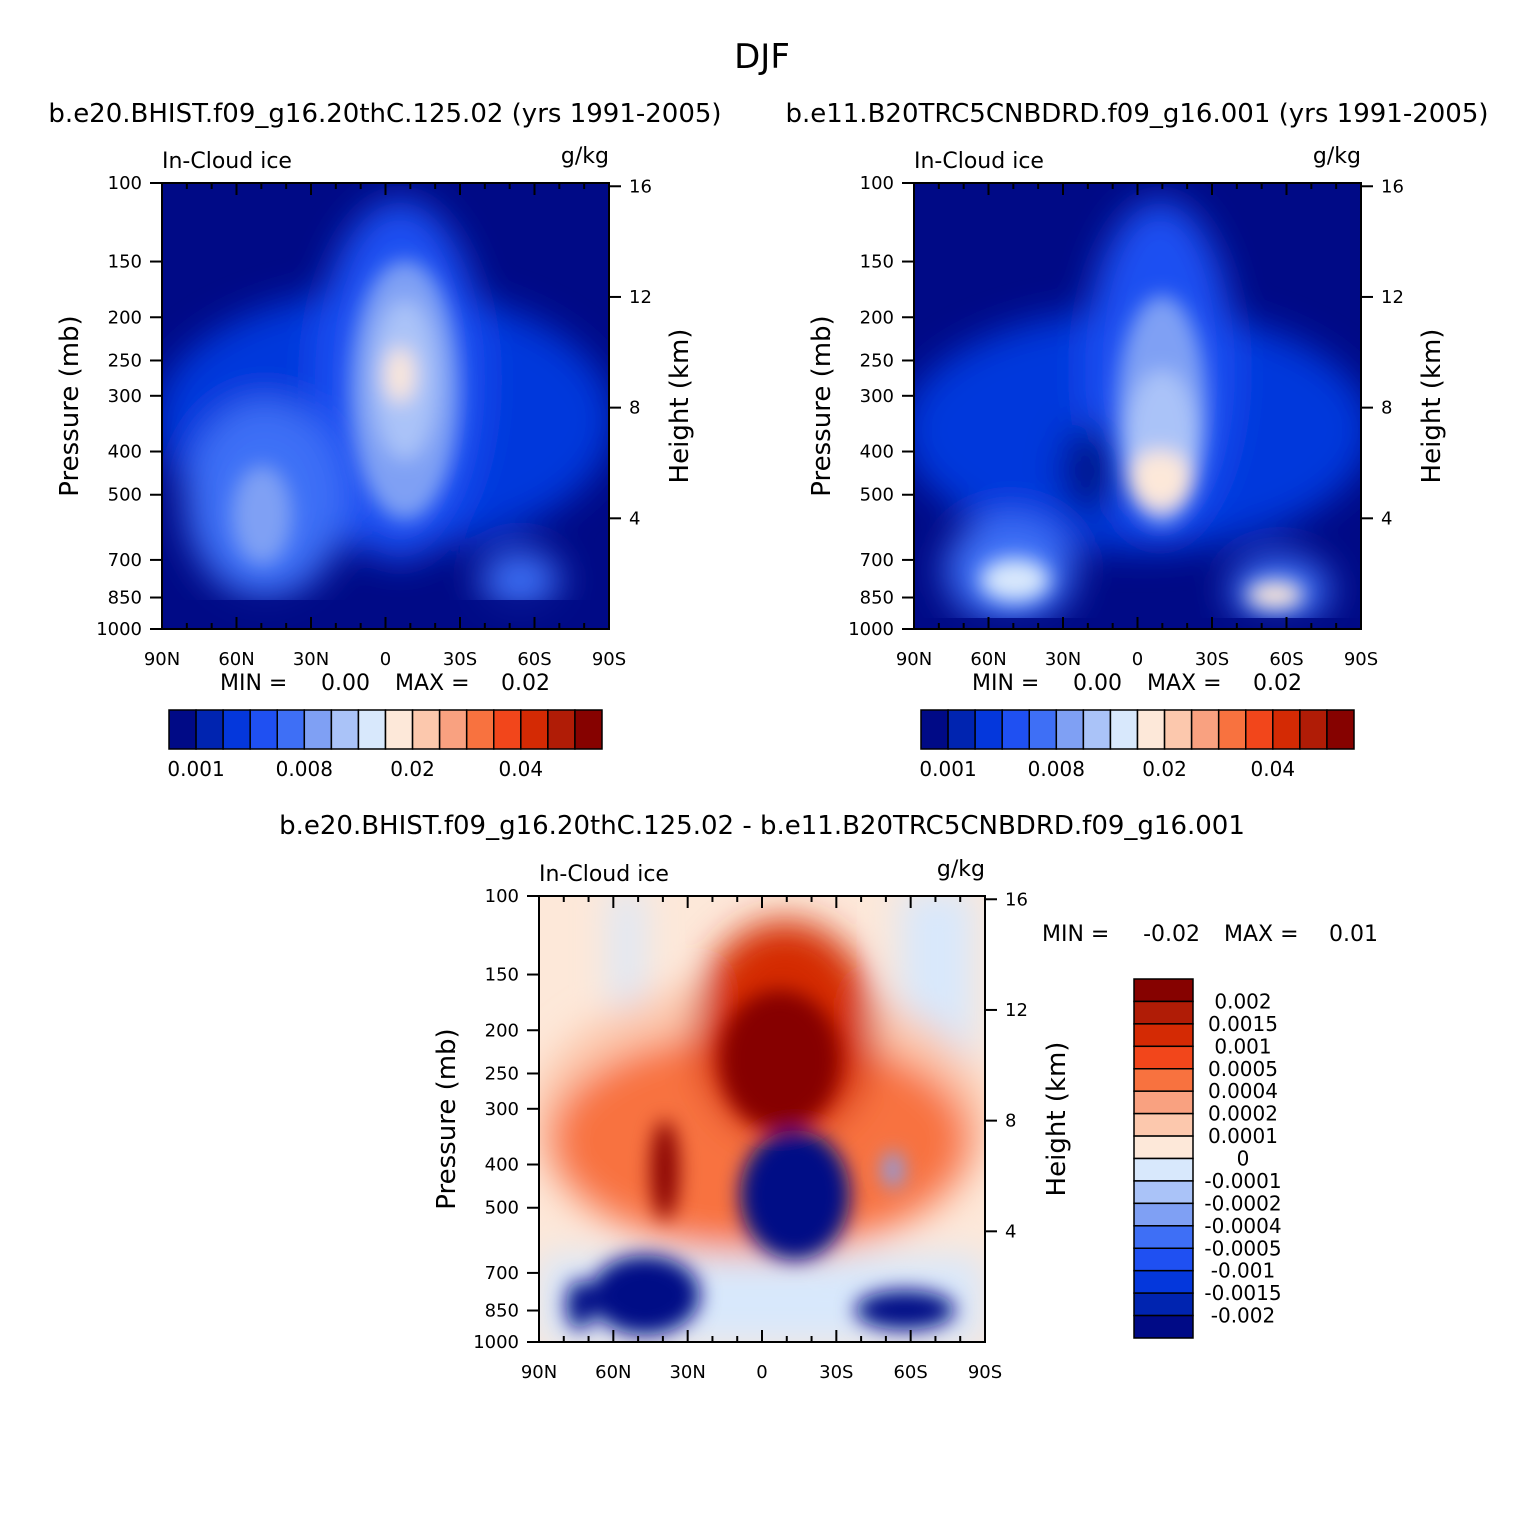  What do you see at coordinates (1353, 934) in the screenshot?
I see `panel-diff-max-value: 0.01` at bounding box center [1353, 934].